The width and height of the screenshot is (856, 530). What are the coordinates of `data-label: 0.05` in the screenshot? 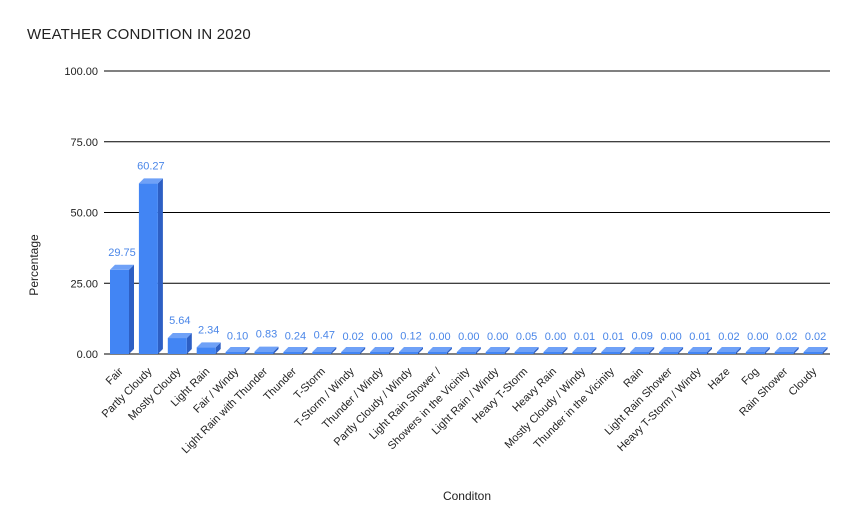 It's located at (526, 337).